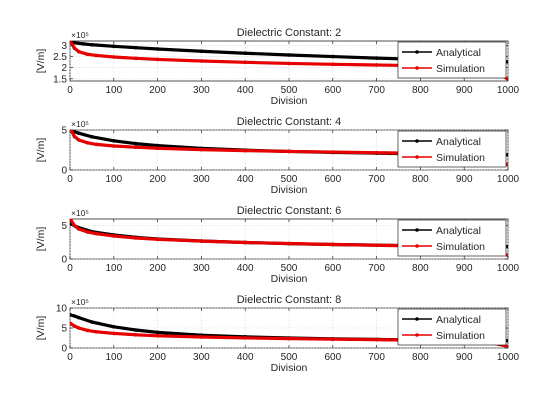 The height and width of the screenshot is (420, 560). Describe the element at coordinates (70, 268) in the screenshot. I see `x-tick-label: 0` at that location.